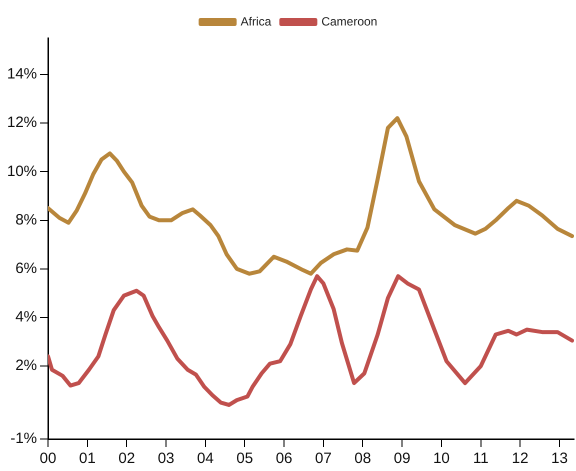 The width and height of the screenshot is (576, 471). What do you see at coordinates (26, 269) in the screenshot?
I see `y-tick-label: 6%` at bounding box center [26, 269].